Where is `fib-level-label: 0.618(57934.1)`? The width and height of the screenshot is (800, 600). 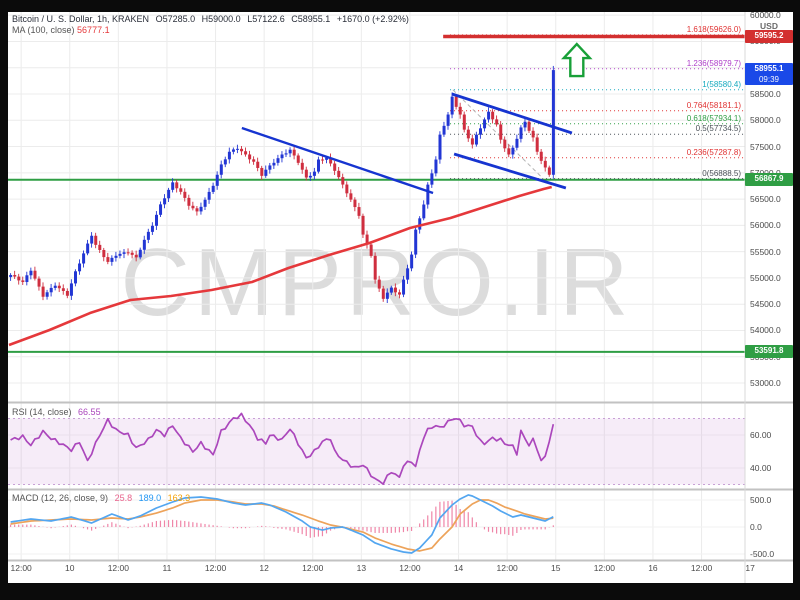
fib-level-label: 0.618(57934.1) is located at coordinates (713, 118).